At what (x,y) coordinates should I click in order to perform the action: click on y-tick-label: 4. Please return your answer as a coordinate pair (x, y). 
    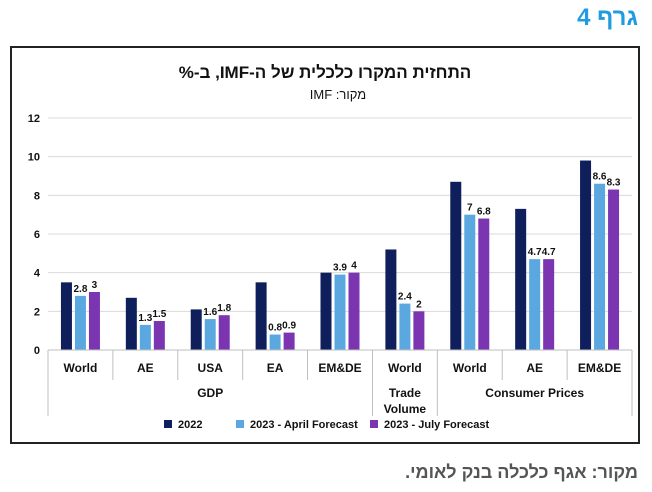
    Looking at the image, I should click on (37, 274).